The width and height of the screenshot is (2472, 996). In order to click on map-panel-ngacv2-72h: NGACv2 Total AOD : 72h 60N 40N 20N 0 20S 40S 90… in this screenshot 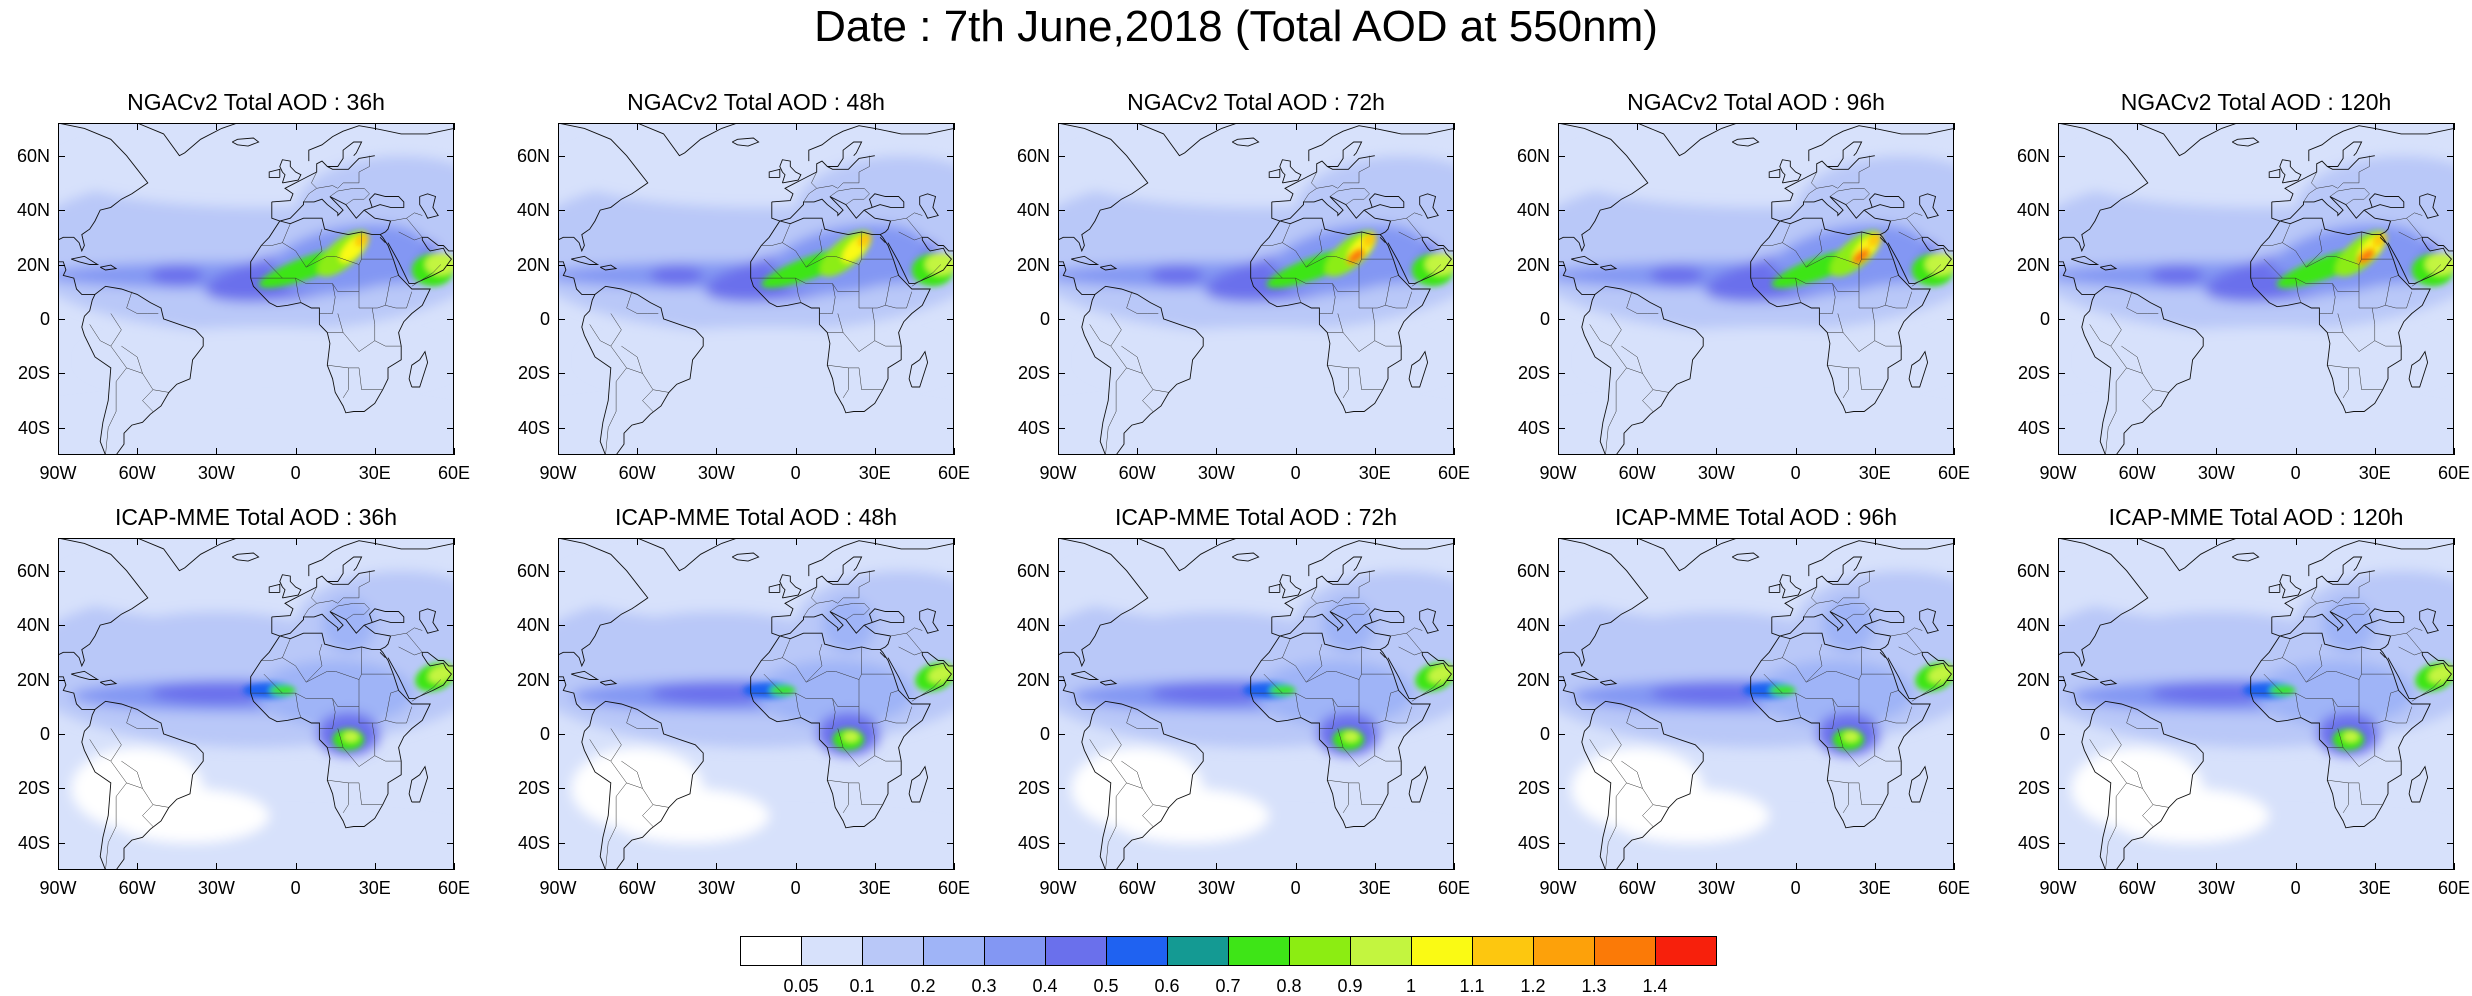, I will do `click(1243, 285)`.